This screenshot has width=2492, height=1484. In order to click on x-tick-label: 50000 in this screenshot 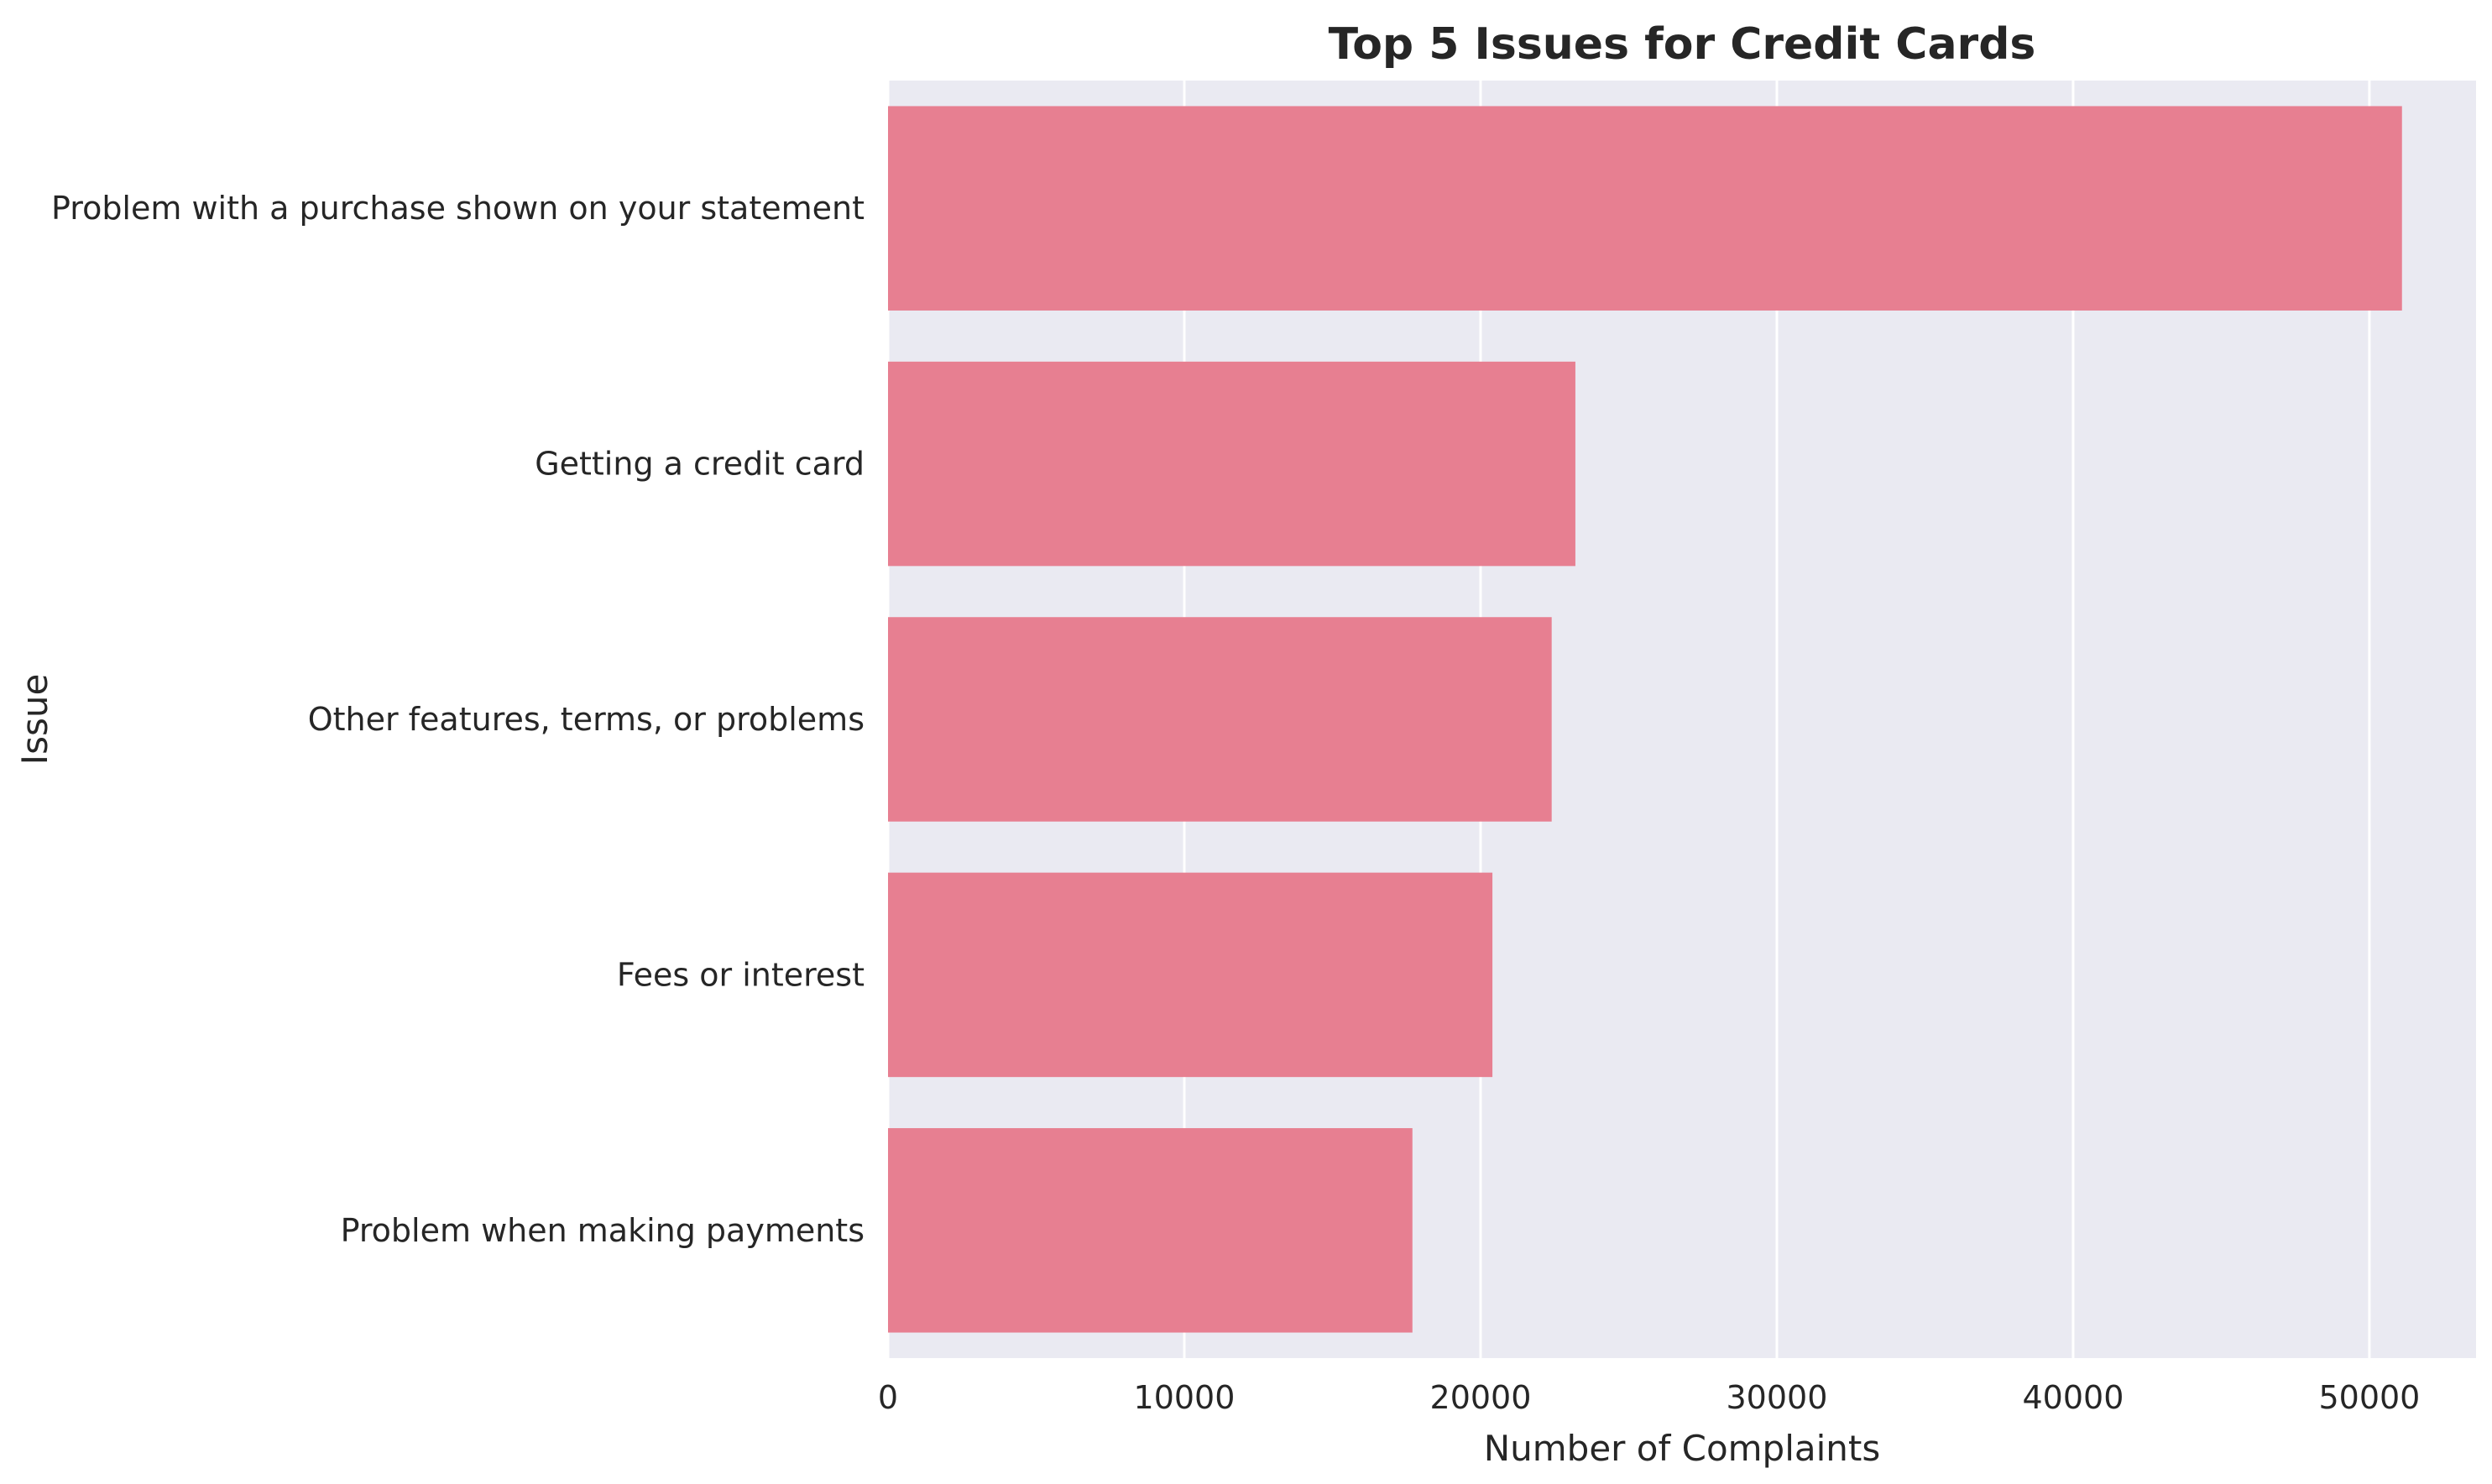, I will do `click(2369, 1397)`.